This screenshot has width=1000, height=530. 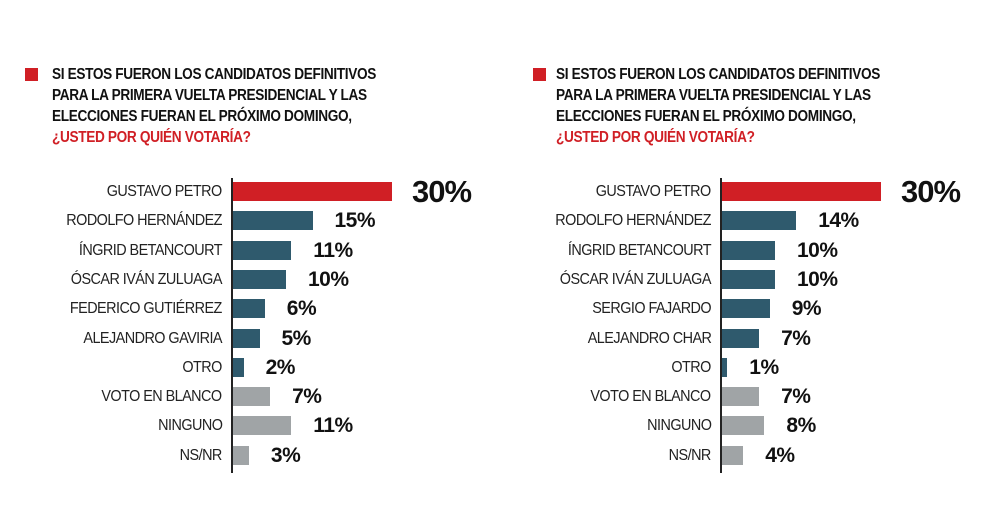 What do you see at coordinates (280, 367) in the screenshot?
I see `value-label: 2%` at bounding box center [280, 367].